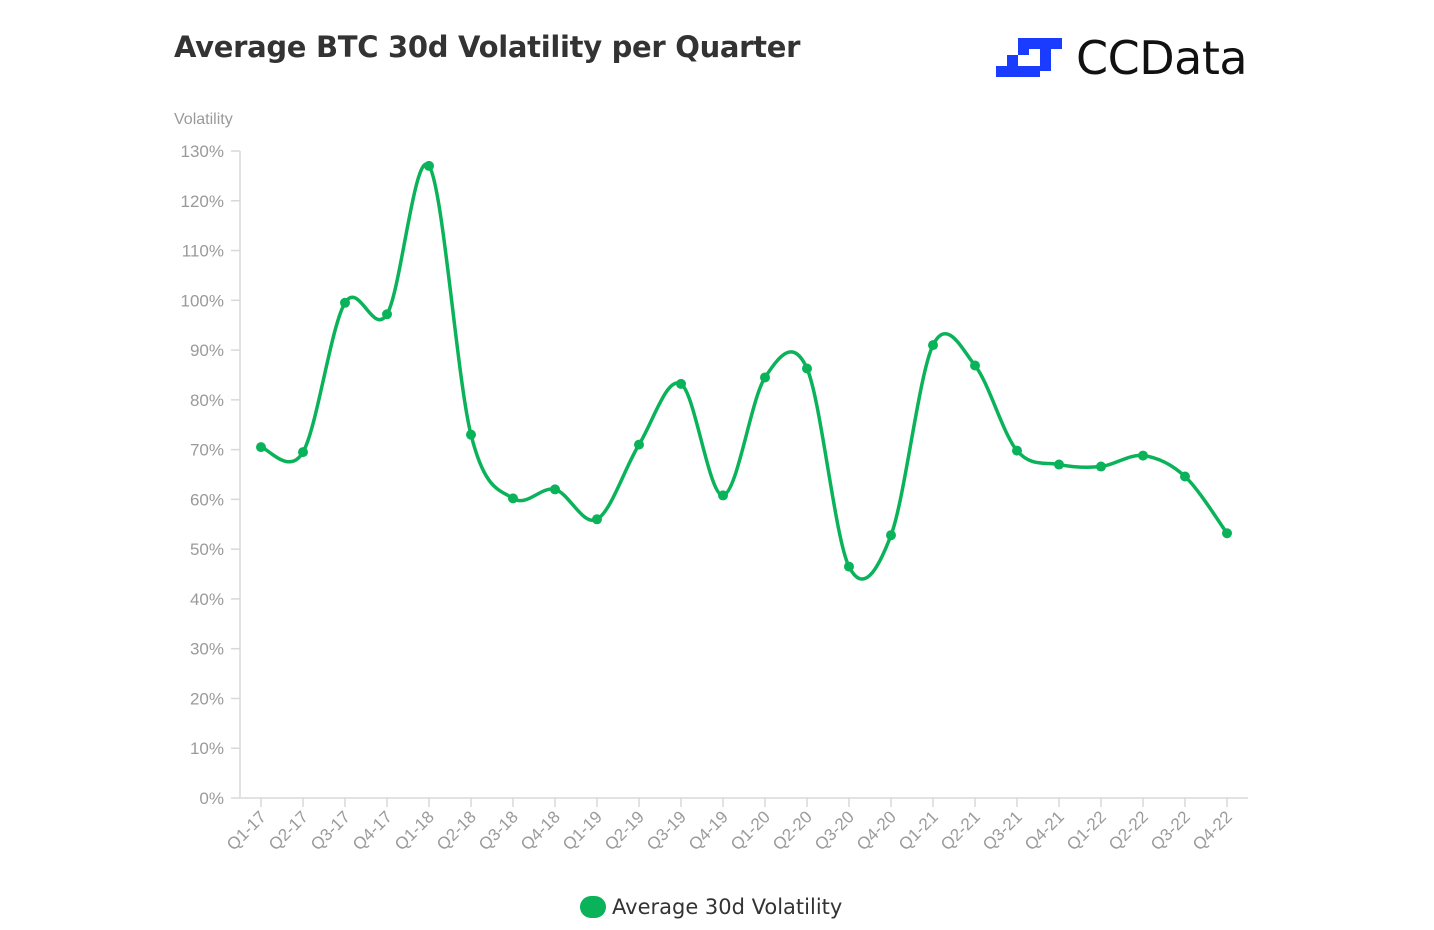 This screenshot has height=930, width=1434. Describe the element at coordinates (487, 47) in the screenshot. I see `chart-title: Average BTC 30d Volatility per Quarter` at that location.